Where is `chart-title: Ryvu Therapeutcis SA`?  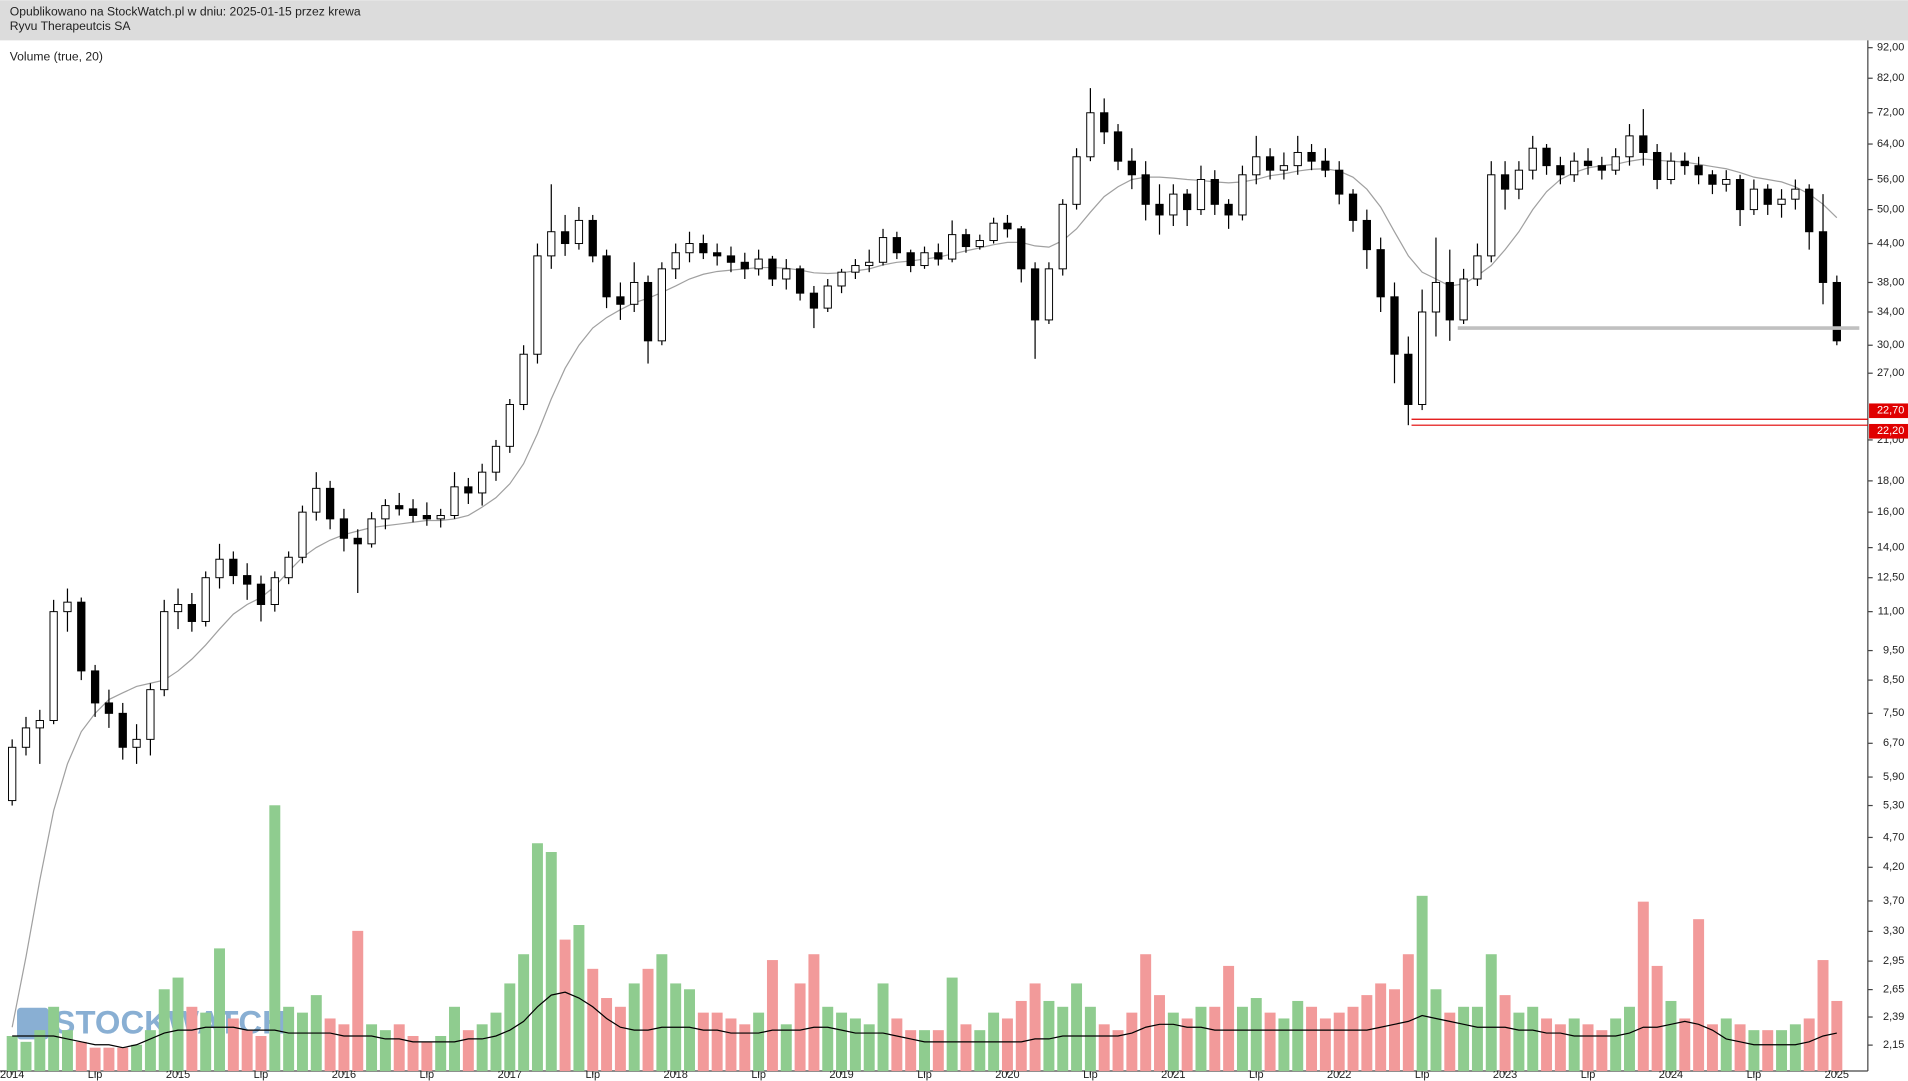
chart-title: Ryvu Therapeutcis SA is located at coordinates (71, 26).